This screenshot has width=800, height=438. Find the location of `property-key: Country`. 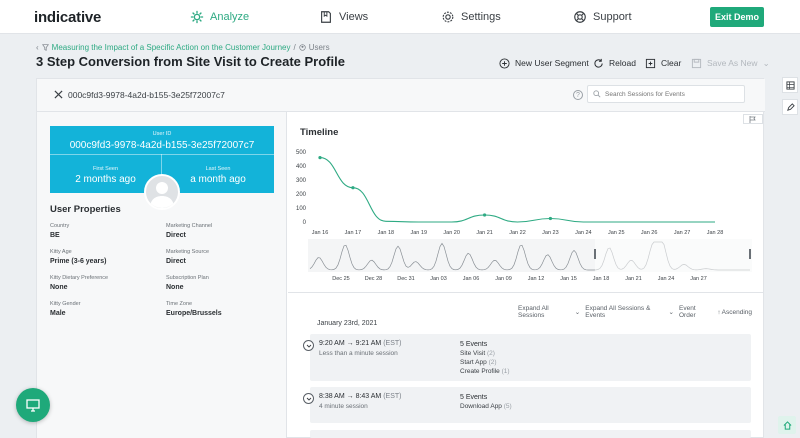

property-key: Country is located at coordinates (60, 226).